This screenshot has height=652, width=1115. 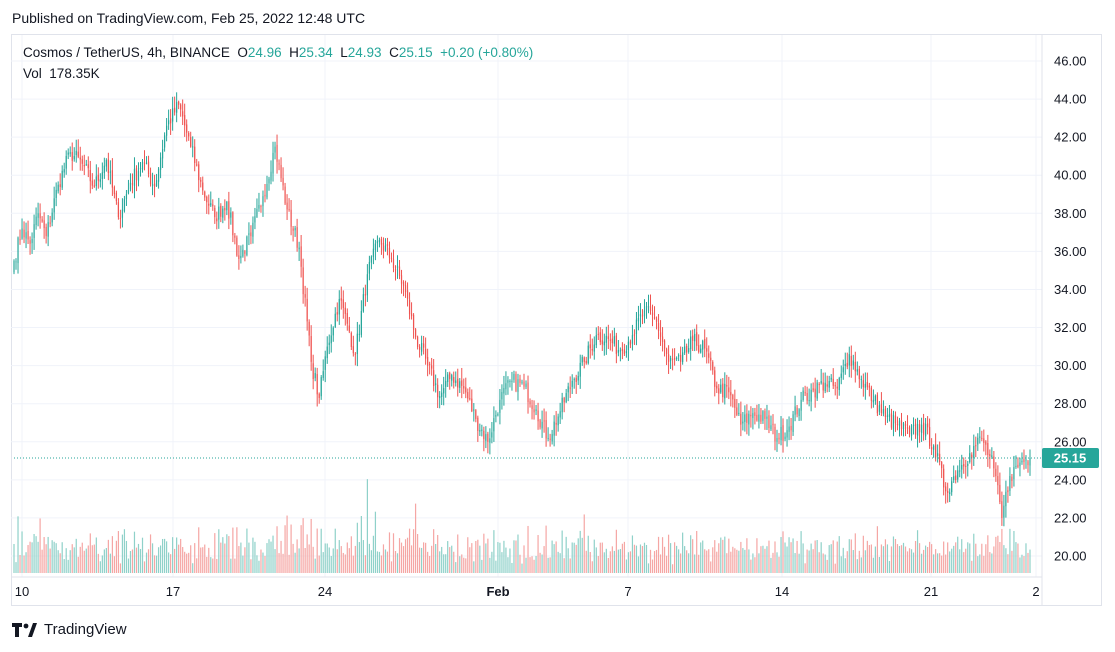 What do you see at coordinates (782, 591) in the screenshot?
I see `time-tick-label: 14` at bounding box center [782, 591].